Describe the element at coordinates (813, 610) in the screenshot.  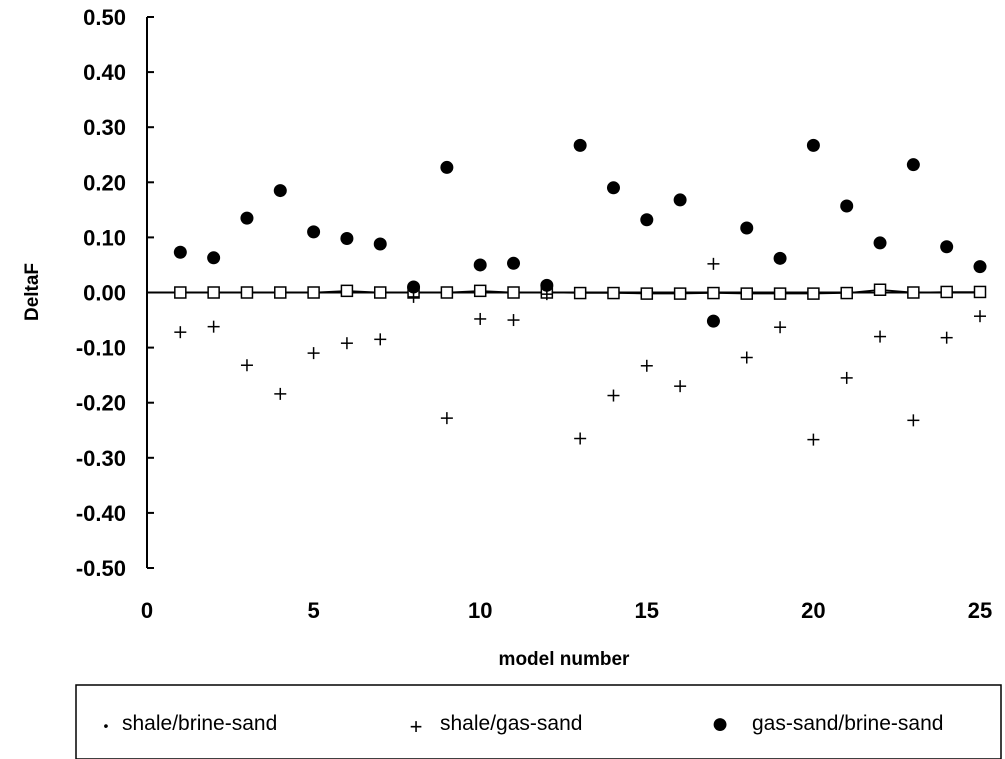
I see `x-tick-label: 20` at that location.